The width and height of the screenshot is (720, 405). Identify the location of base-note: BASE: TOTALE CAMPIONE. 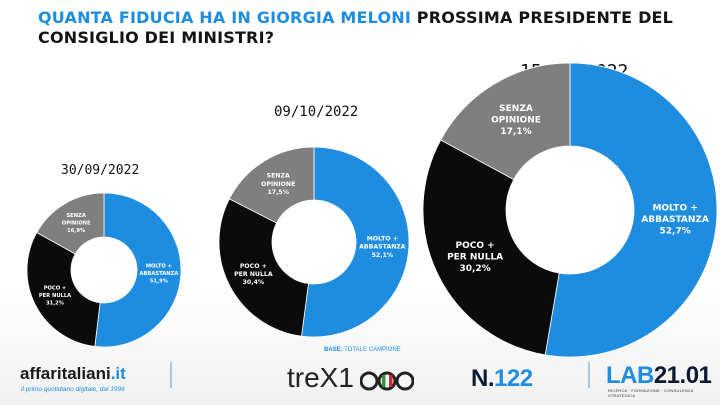
(362, 350).